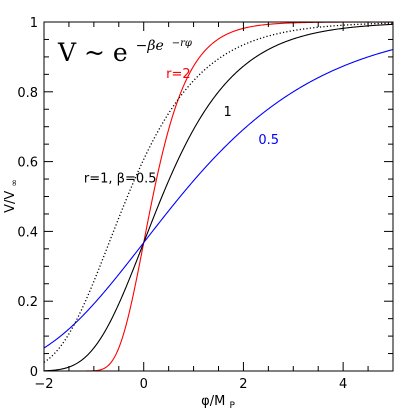 The image size is (415, 415). What do you see at coordinates (34, 23) in the screenshot?
I see `y-tick-label: 1` at bounding box center [34, 23].